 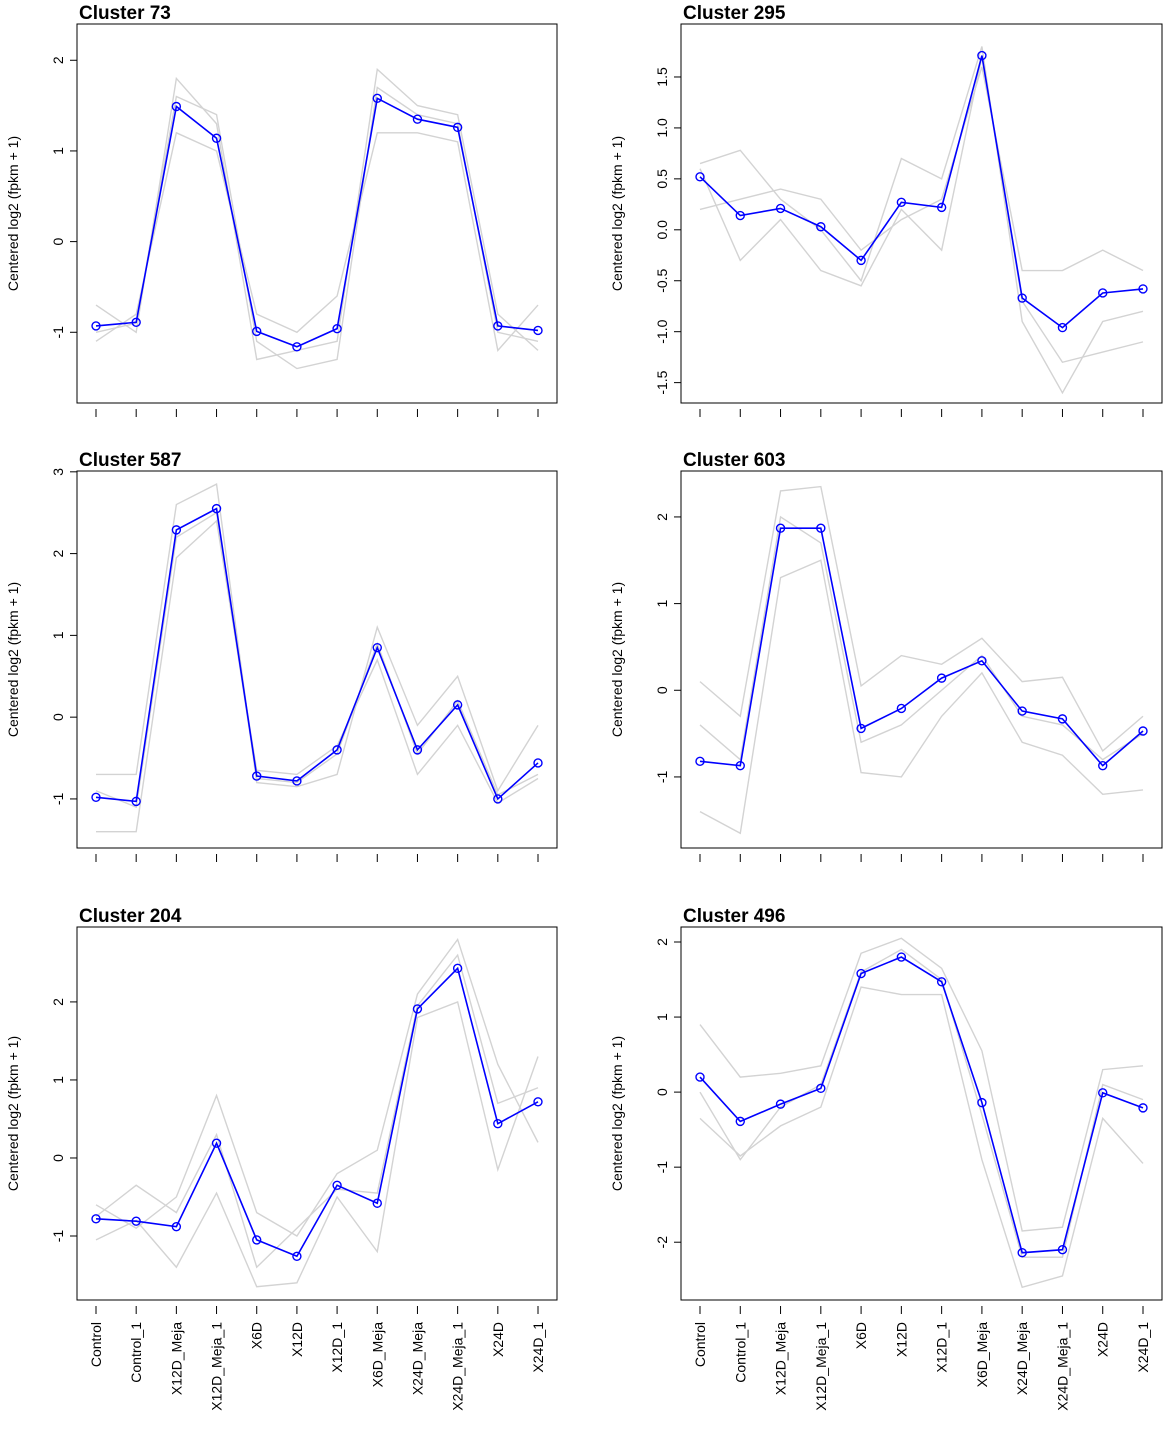 I want to click on y-tick-label: -1.0, so click(x=662, y=331).